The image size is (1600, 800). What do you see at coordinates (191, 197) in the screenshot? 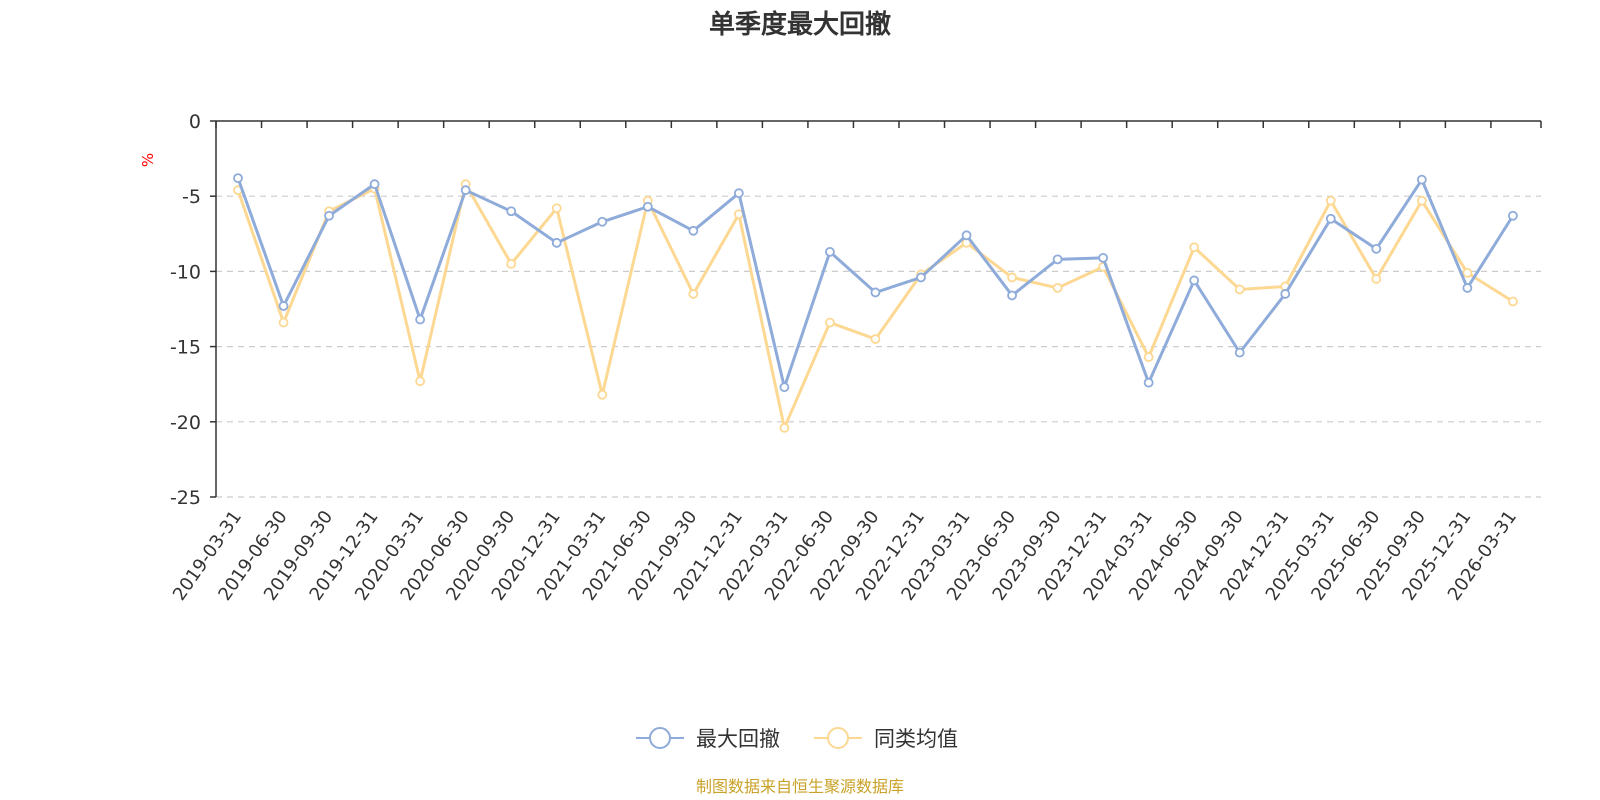
I see `y-tick-label: -5` at bounding box center [191, 197].